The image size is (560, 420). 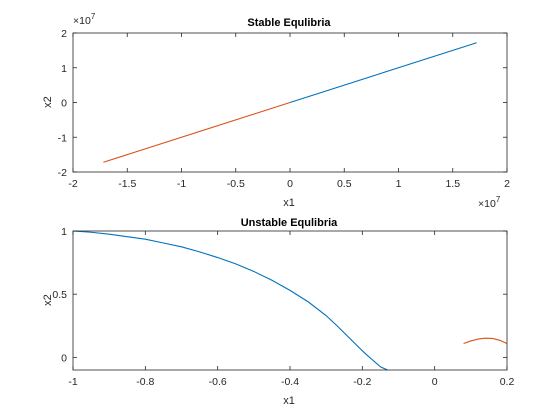 What do you see at coordinates (344, 184) in the screenshot?
I see `x-tick-label: 0.5` at bounding box center [344, 184].